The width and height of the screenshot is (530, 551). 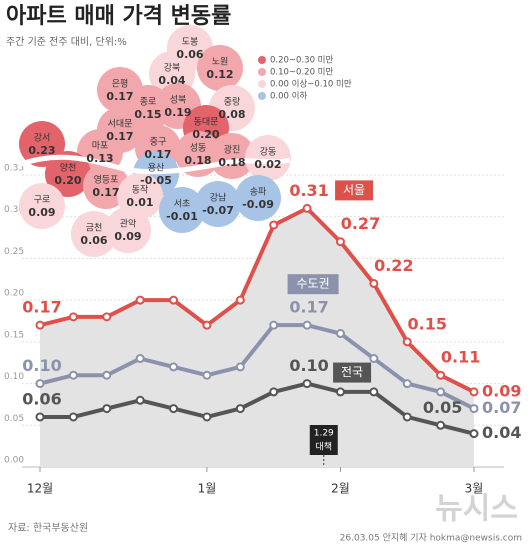 I want to click on y-tick-label: 0.35, so click(x=14, y=169).